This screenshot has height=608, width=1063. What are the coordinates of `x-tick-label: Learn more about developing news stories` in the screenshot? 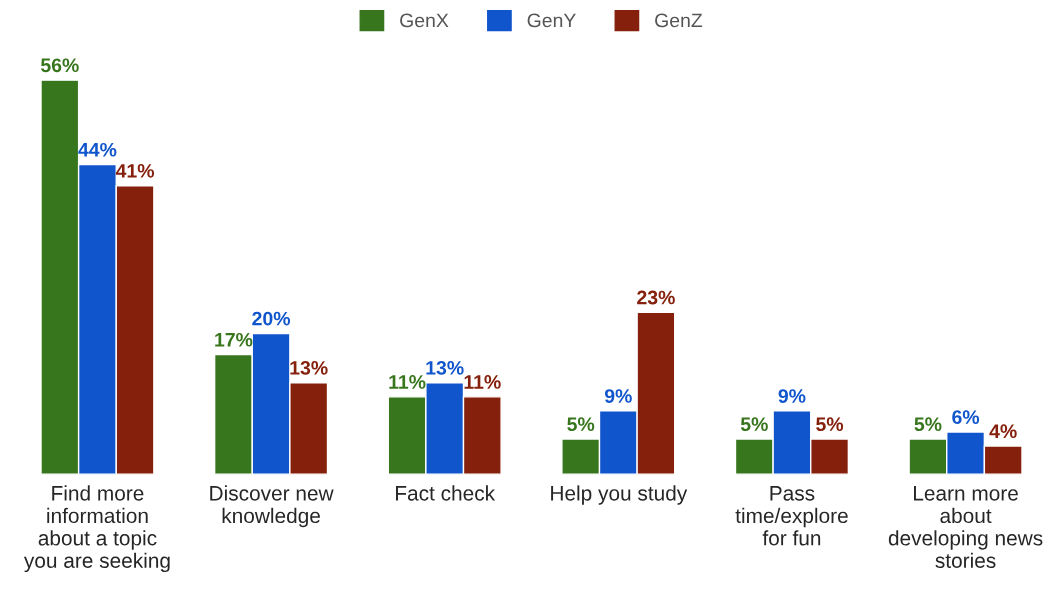 It's located at (965, 527).